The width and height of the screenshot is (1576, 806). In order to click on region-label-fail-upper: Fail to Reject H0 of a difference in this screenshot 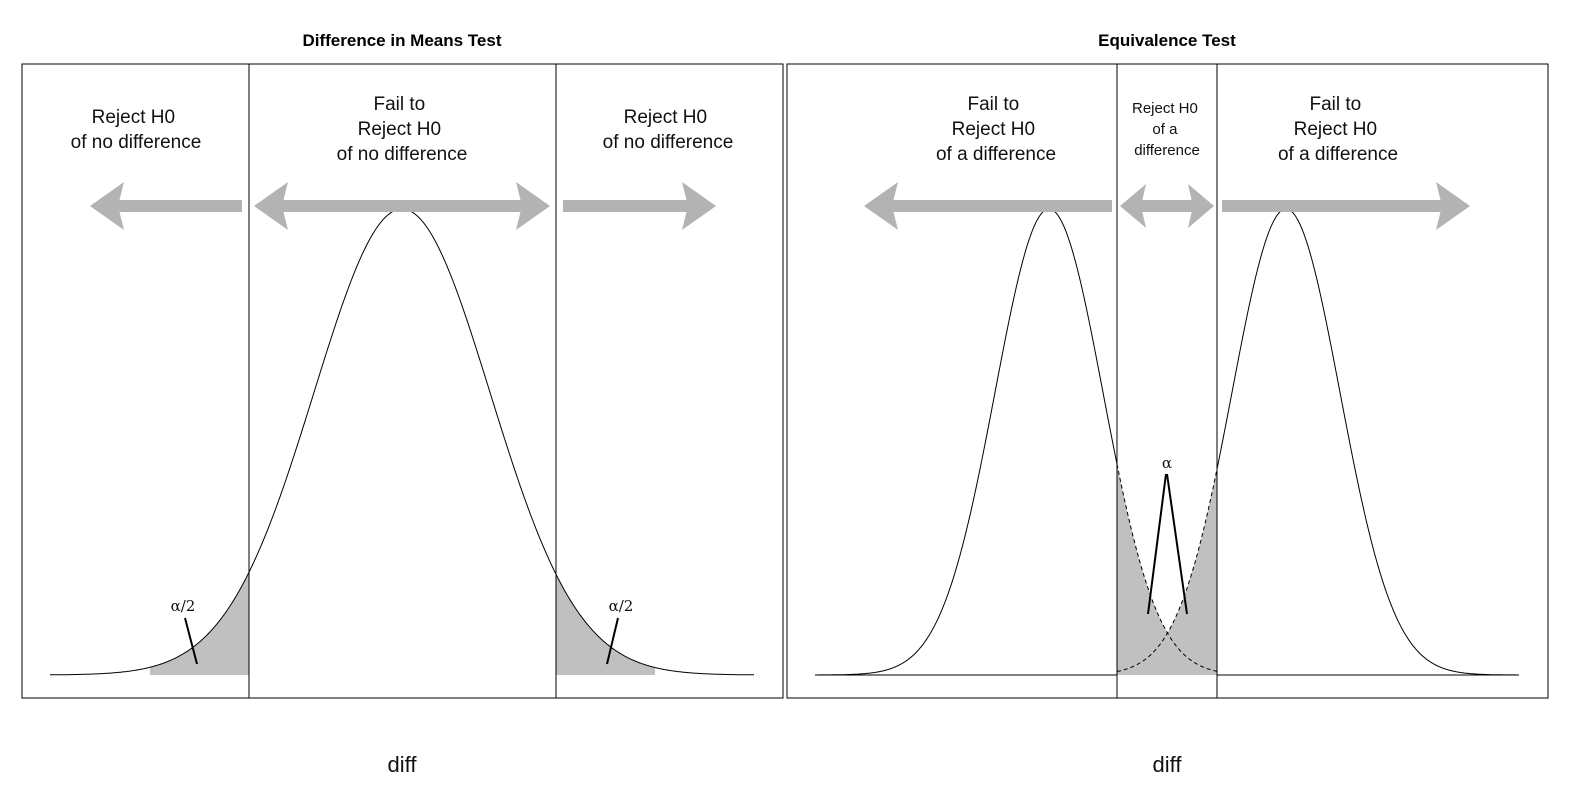, I will do `click(1338, 129)`.